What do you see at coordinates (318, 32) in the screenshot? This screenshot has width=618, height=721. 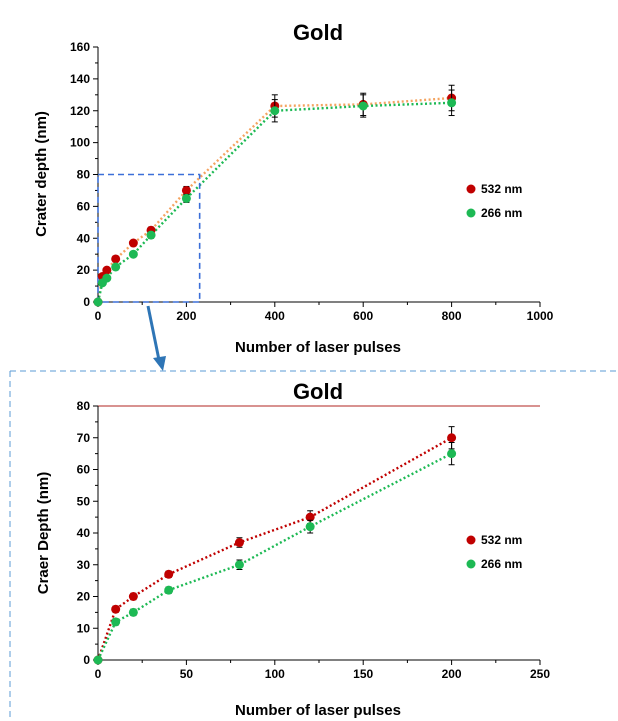 I see `chart-1-title: Gold` at bounding box center [318, 32].